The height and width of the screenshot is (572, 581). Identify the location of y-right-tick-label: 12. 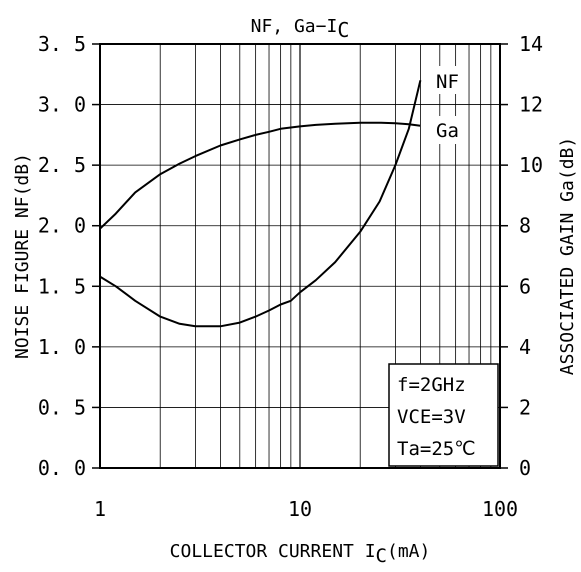
(531, 105).